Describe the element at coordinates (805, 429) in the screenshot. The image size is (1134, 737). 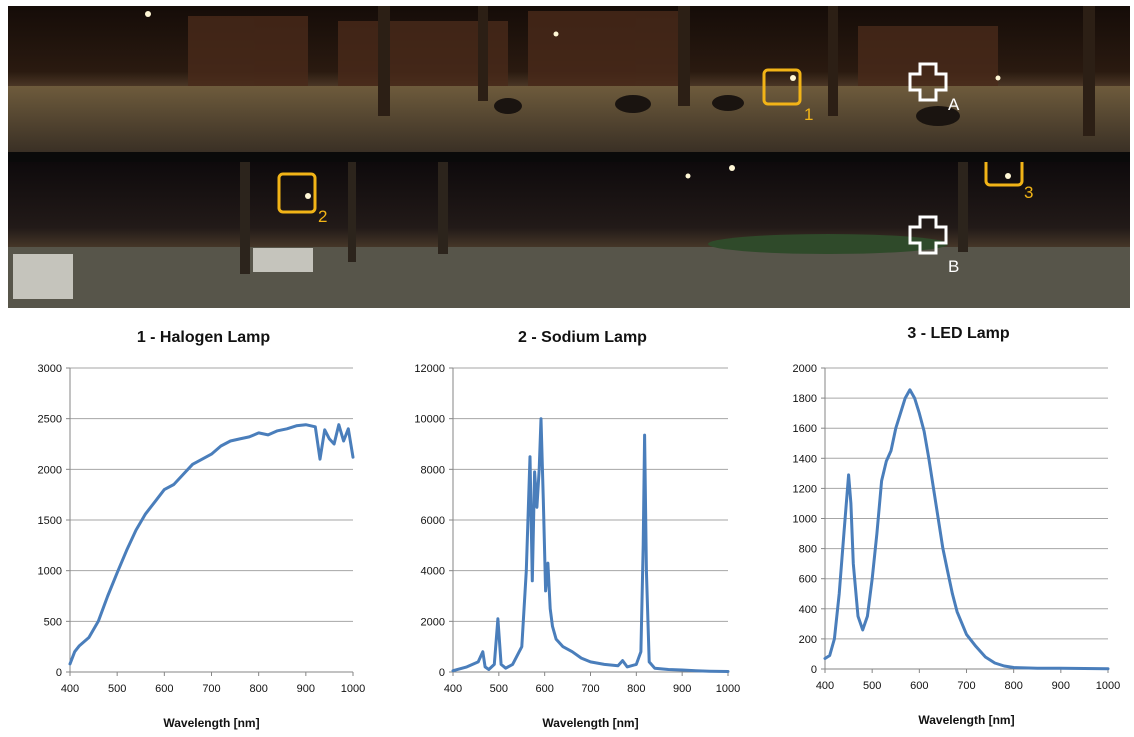
I see `y-tick-label: 1600` at that location.